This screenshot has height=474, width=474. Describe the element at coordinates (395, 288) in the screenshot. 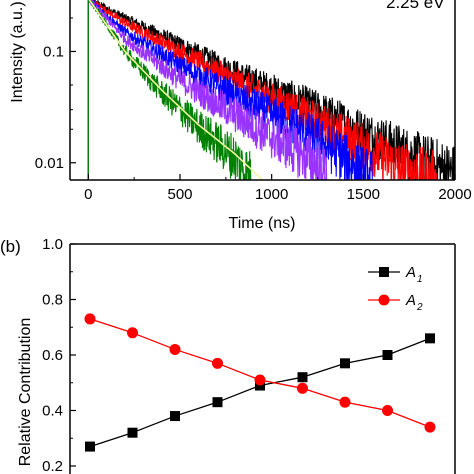

I see `panel-b-legend: A 1A 2` at that location.